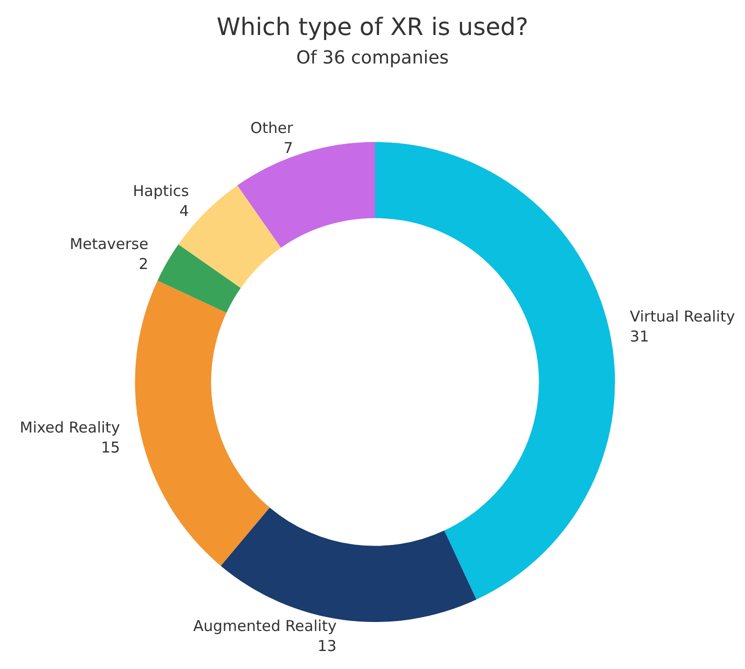 The height and width of the screenshot is (669, 745). I want to click on slice-label: Metaverse, so click(109, 244).